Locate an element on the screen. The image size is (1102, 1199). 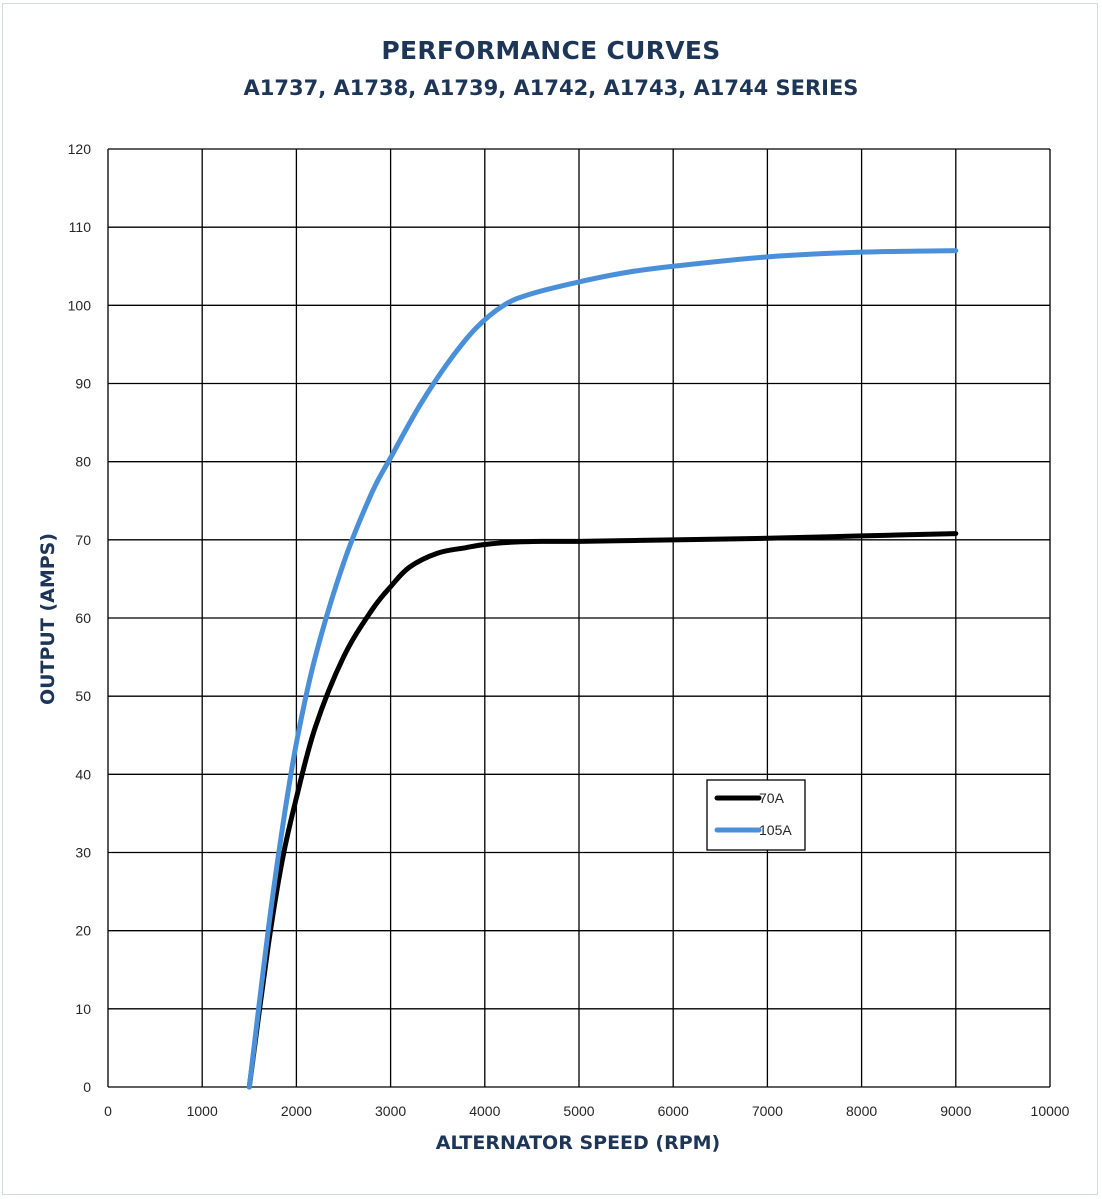
legend-label-70a: 70A is located at coordinates (772, 798).